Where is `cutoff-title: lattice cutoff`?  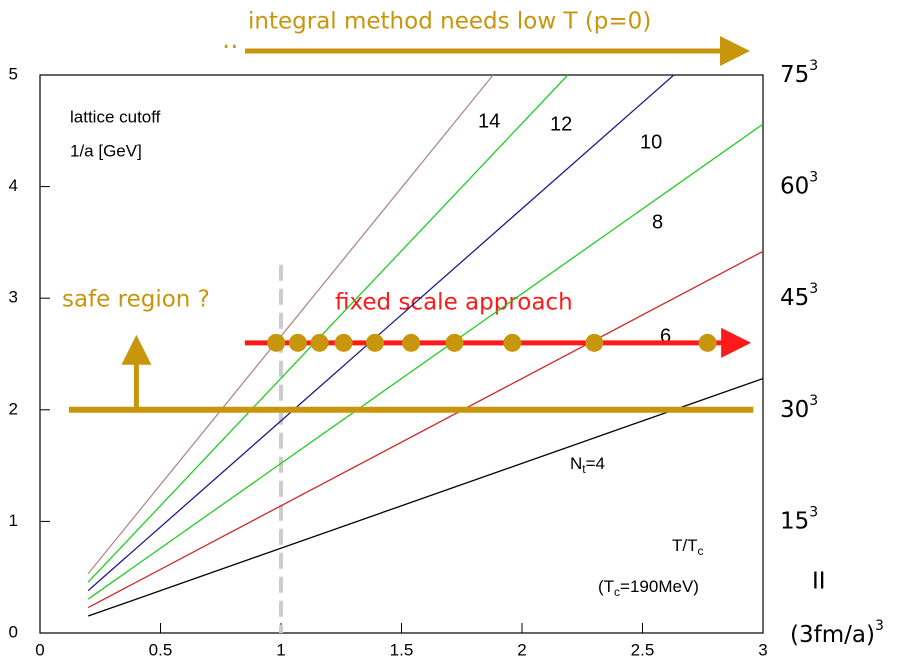 cutoff-title: lattice cutoff is located at coordinates (115, 116).